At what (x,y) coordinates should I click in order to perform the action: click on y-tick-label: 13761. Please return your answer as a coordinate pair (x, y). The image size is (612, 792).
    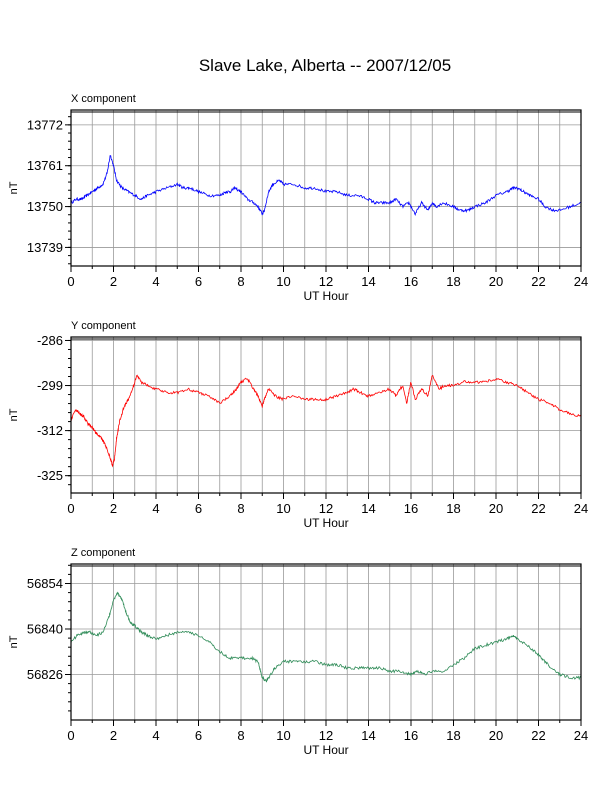
    Looking at the image, I should click on (45, 165).